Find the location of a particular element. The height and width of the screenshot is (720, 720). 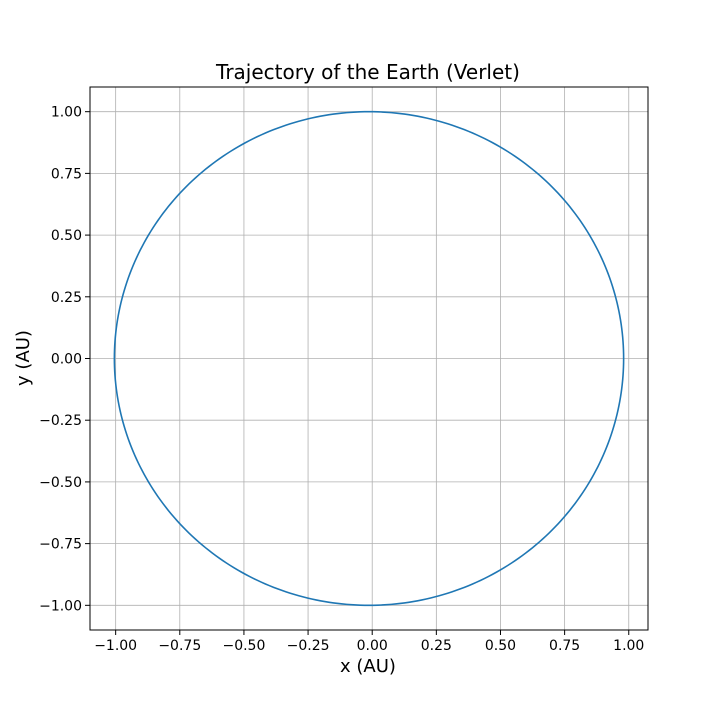

x-tick-label: −0.25 is located at coordinates (308, 646).